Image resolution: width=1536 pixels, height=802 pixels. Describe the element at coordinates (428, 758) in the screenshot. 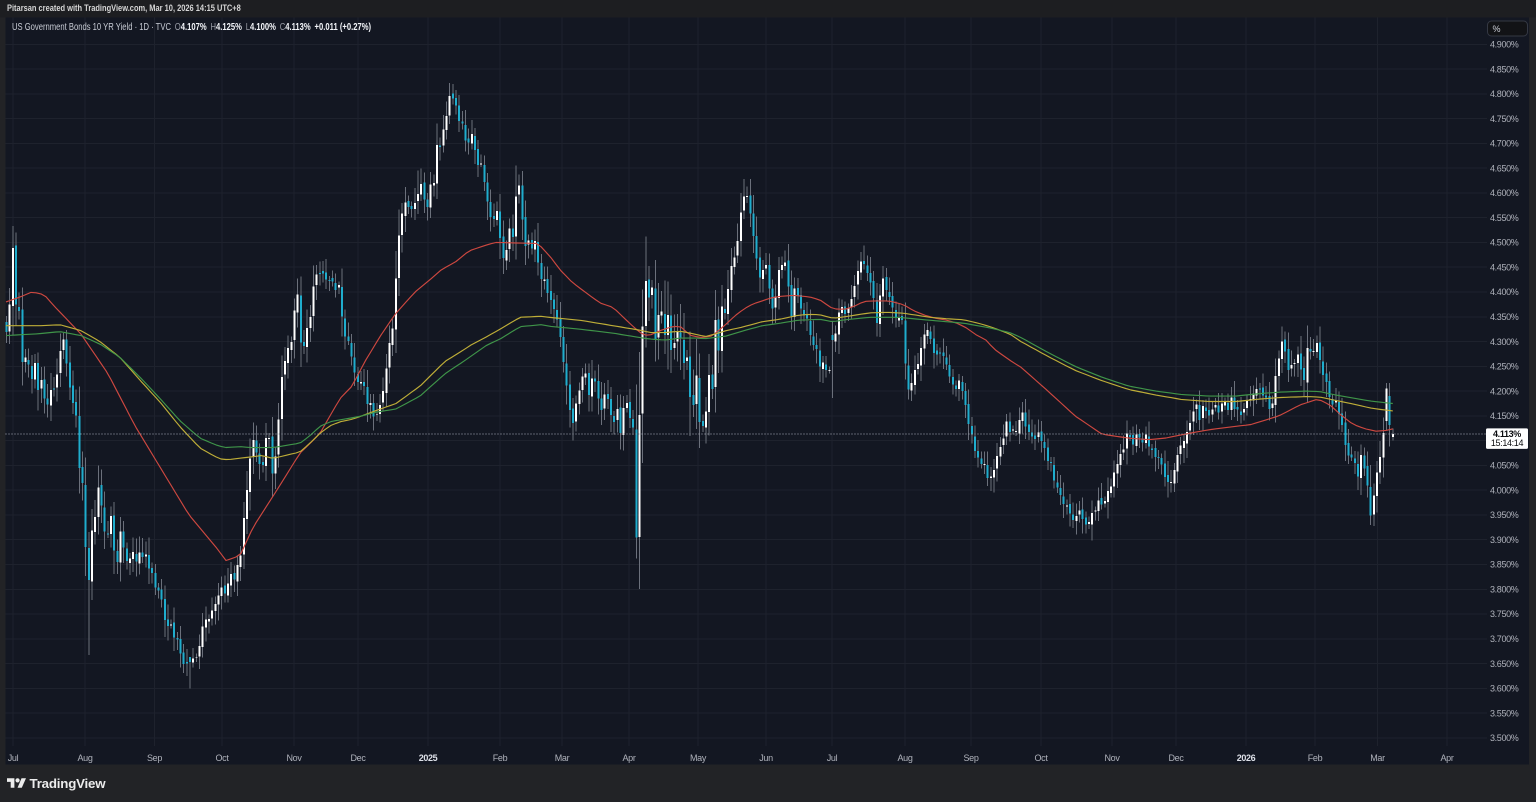

I see `svg-text: 2025` at that location.